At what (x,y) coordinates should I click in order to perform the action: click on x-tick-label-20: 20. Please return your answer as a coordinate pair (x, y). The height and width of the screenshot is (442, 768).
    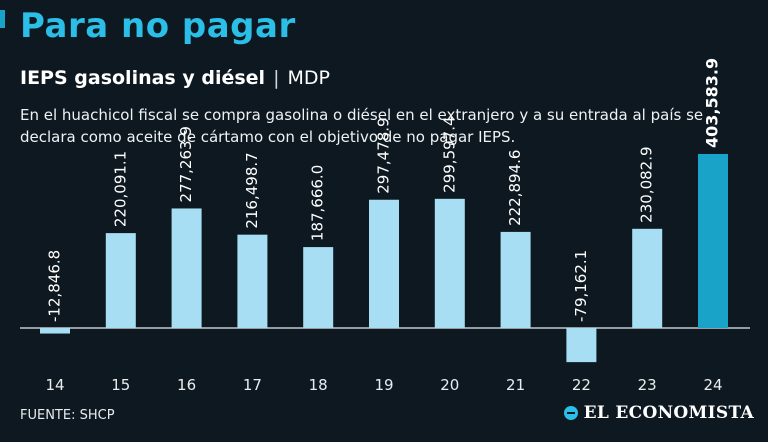
    Looking at the image, I should click on (449, 385).